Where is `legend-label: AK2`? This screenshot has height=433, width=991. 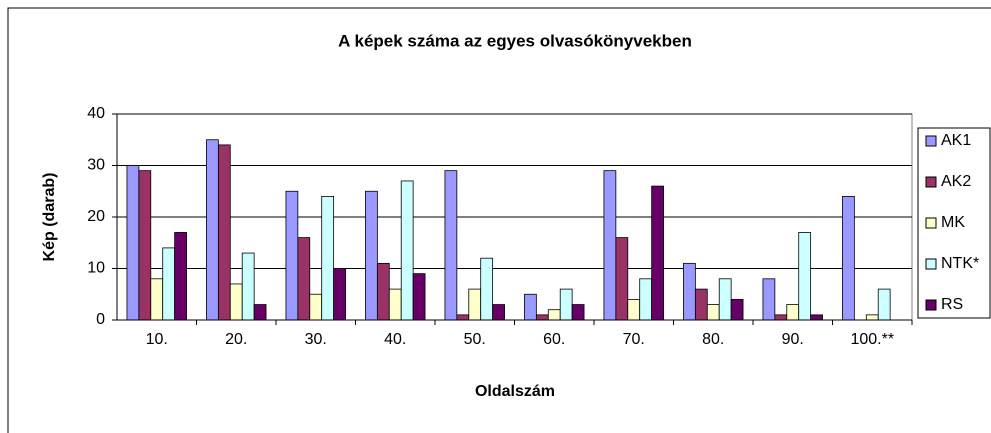 legend-label: AK2 is located at coordinates (956, 181).